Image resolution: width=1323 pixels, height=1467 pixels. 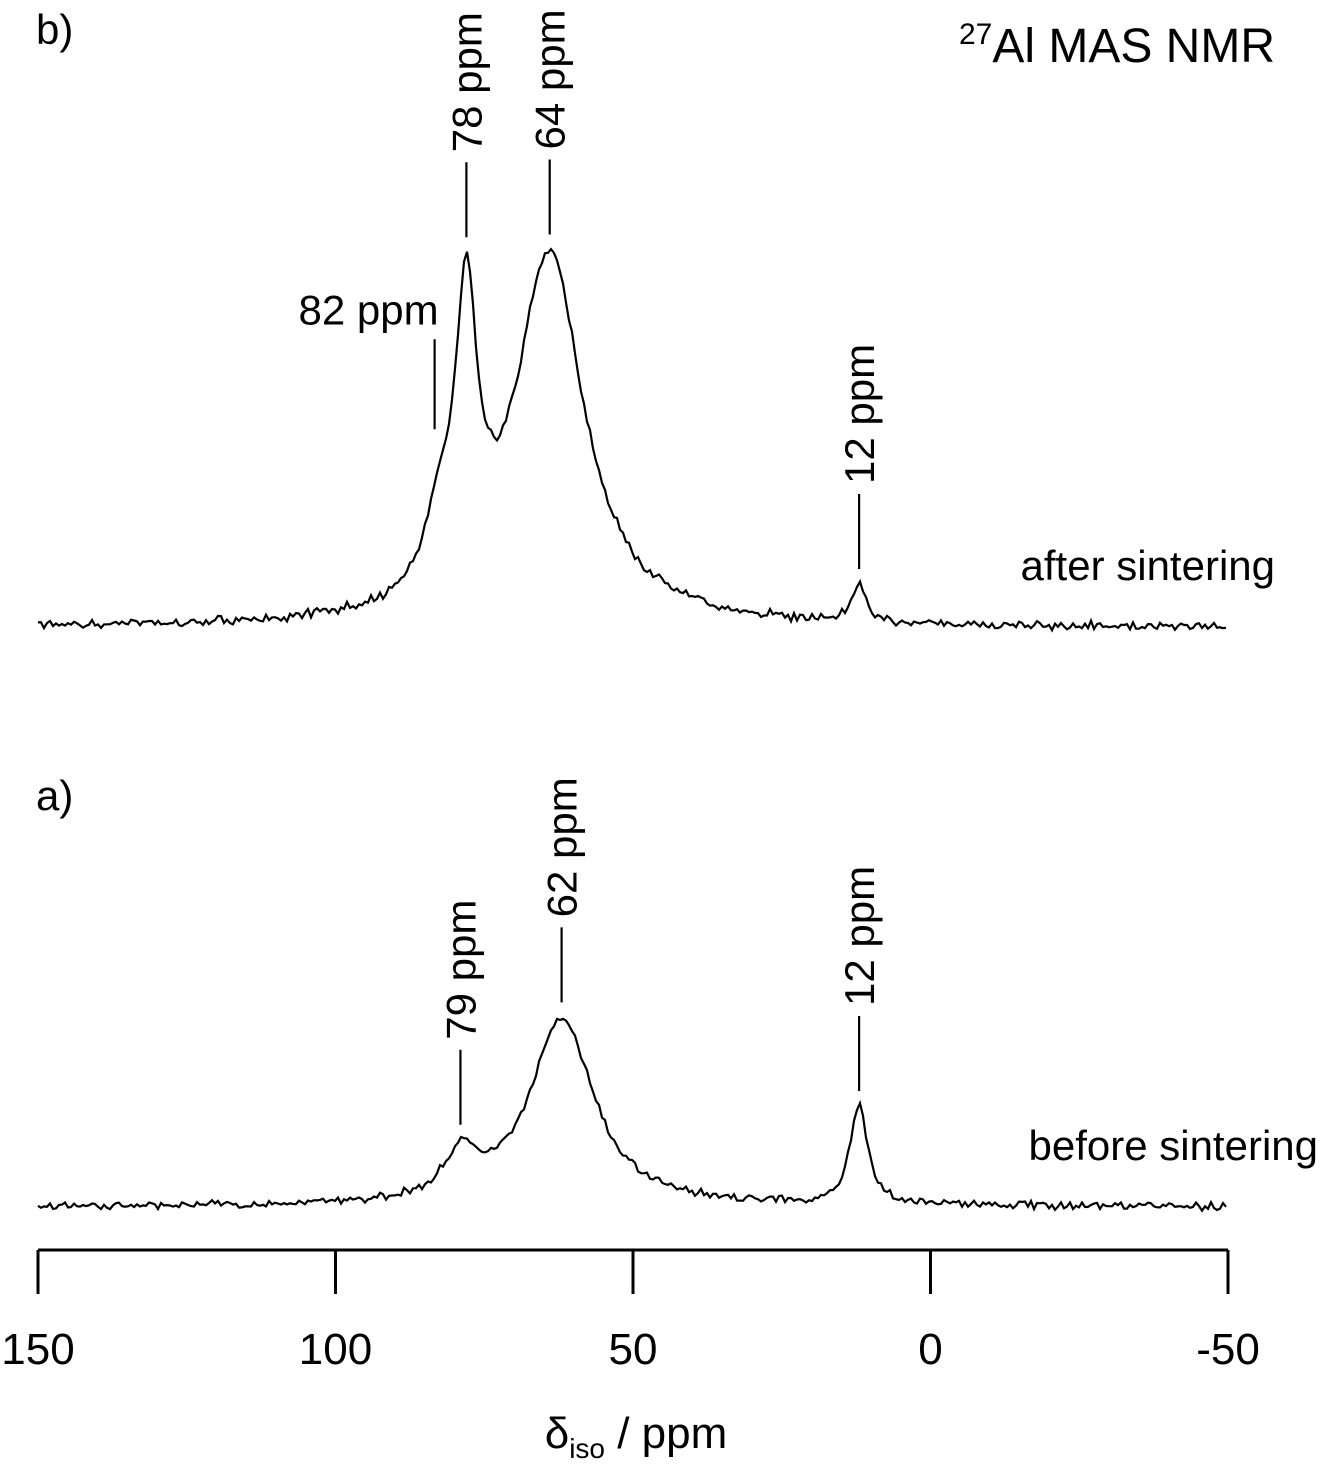 What do you see at coordinates (1148, 565) in the screenshot?
I see `series-label-after: after sintering` at bounding box center [1148, 565].